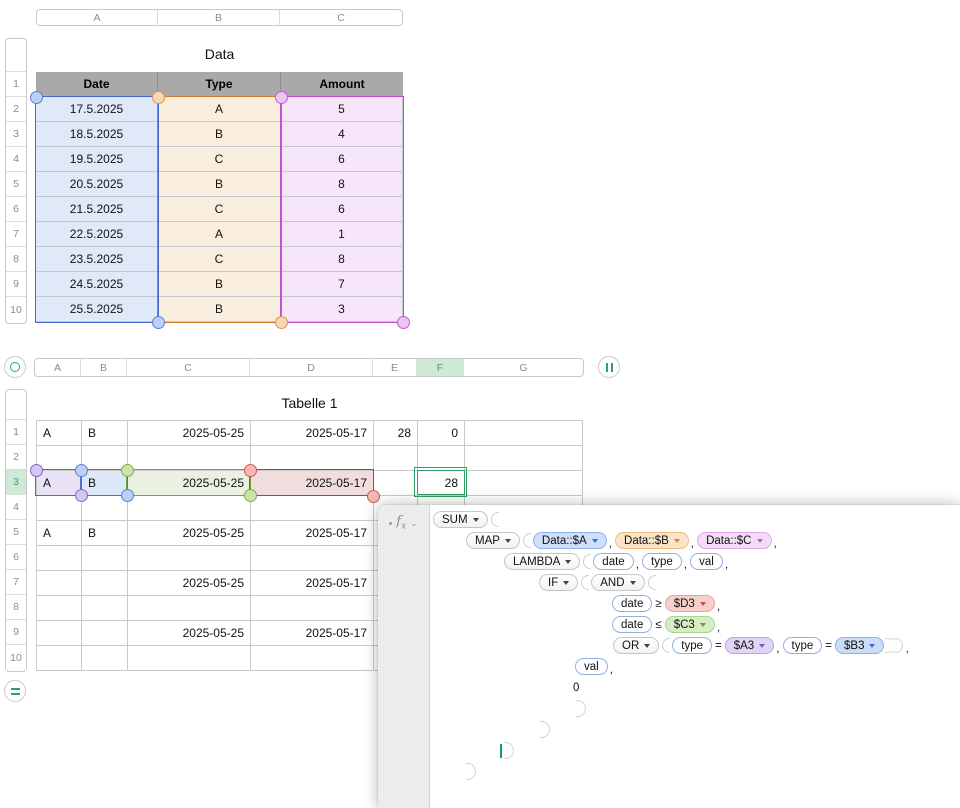  I want to click on cell-C7: 1, so click(342, 234).